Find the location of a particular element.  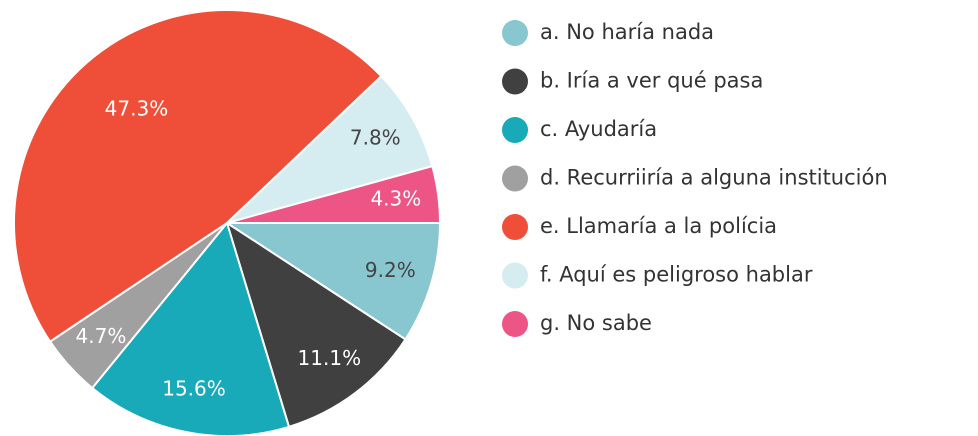

data-label: 15.6% is located at coordinates (194, 389).